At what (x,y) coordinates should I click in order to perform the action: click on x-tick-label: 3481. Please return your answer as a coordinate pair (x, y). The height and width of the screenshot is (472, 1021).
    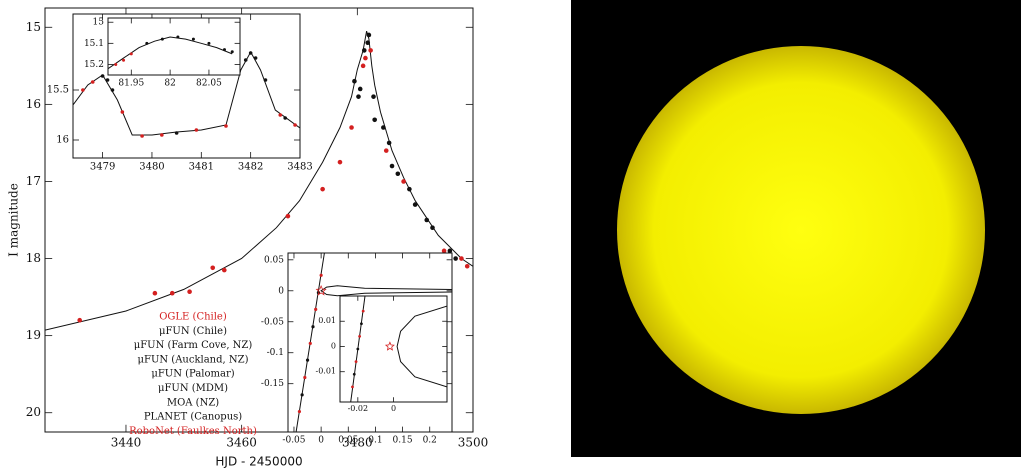
    Looking at the image, I should click on (201, 167).